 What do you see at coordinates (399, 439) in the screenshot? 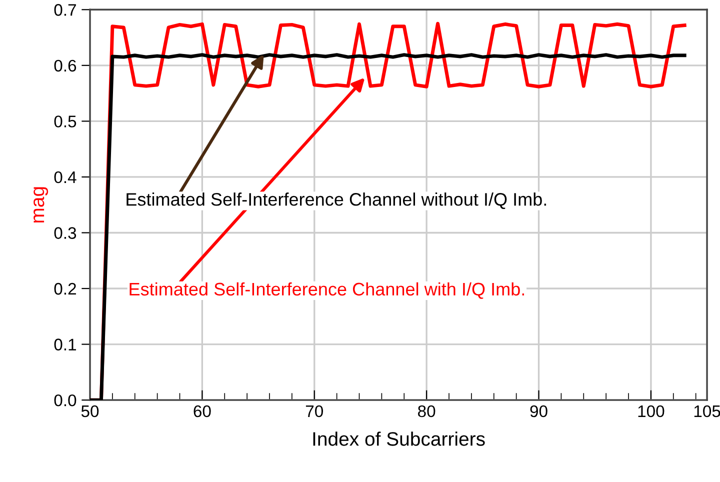
I see `x-axis-title: Index of Subcarriers` at bounding box center [399, 439].